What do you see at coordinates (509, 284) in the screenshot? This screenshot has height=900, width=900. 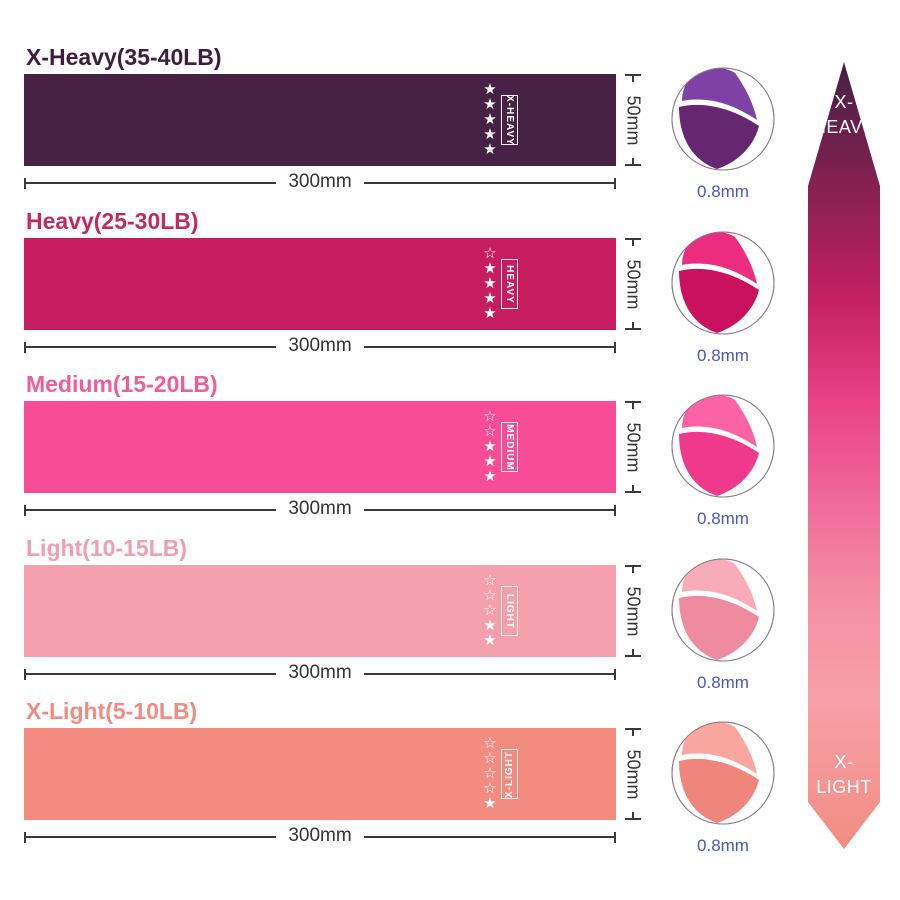 I see `band-grade-label-box: HEAVY` at bounding box center [509, 284].